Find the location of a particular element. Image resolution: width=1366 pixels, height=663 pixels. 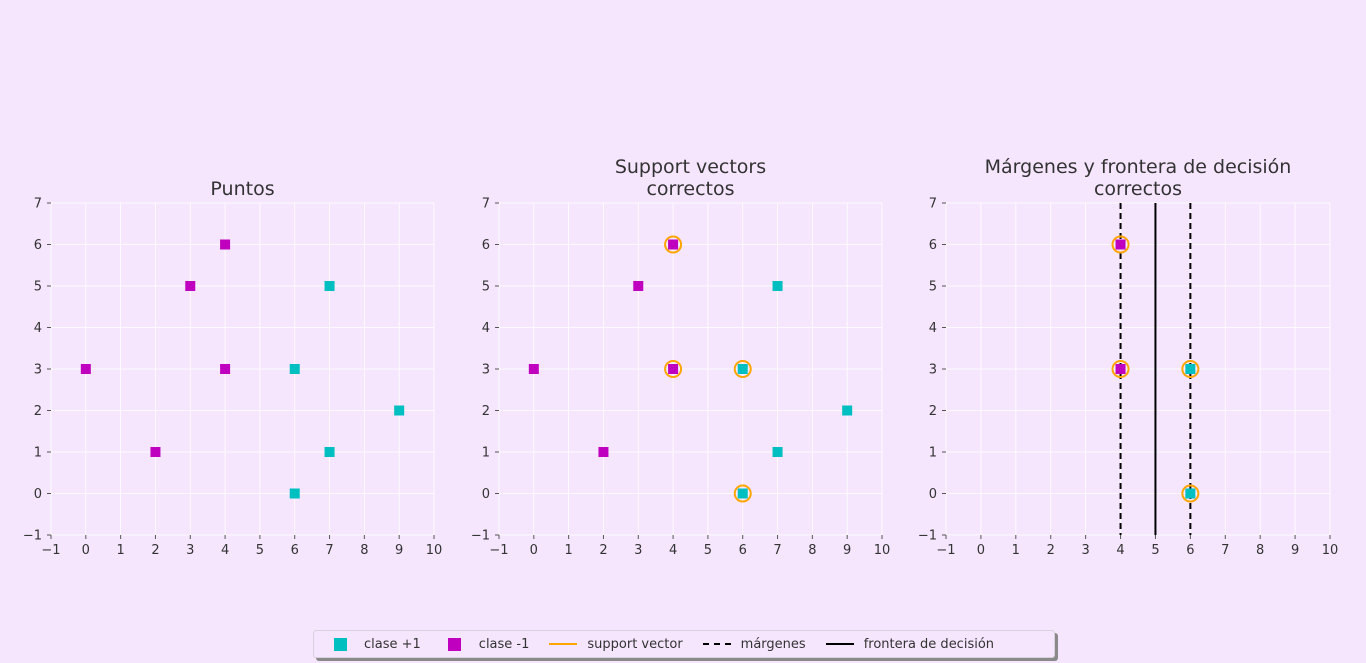

legend-label: clase -1 is located at coordinates (504, 644).